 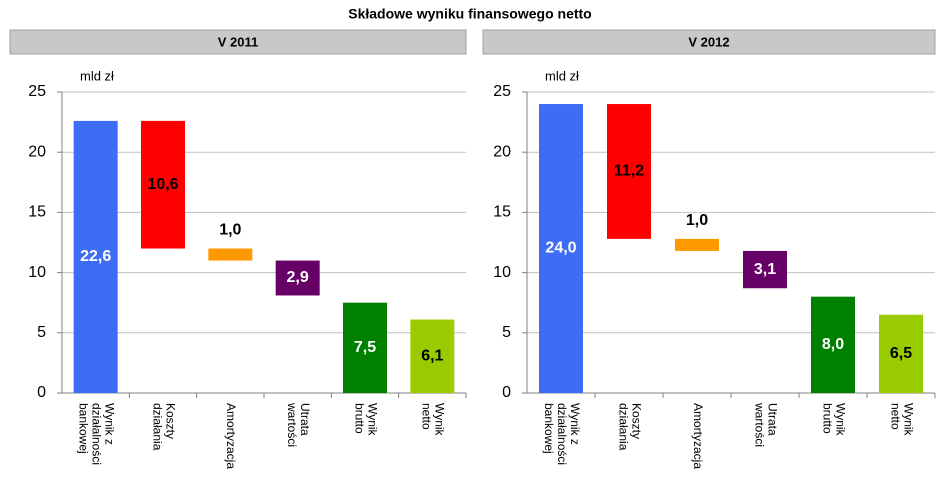 I want to click on panel-title: V 2011, so click(x=238, y=41).